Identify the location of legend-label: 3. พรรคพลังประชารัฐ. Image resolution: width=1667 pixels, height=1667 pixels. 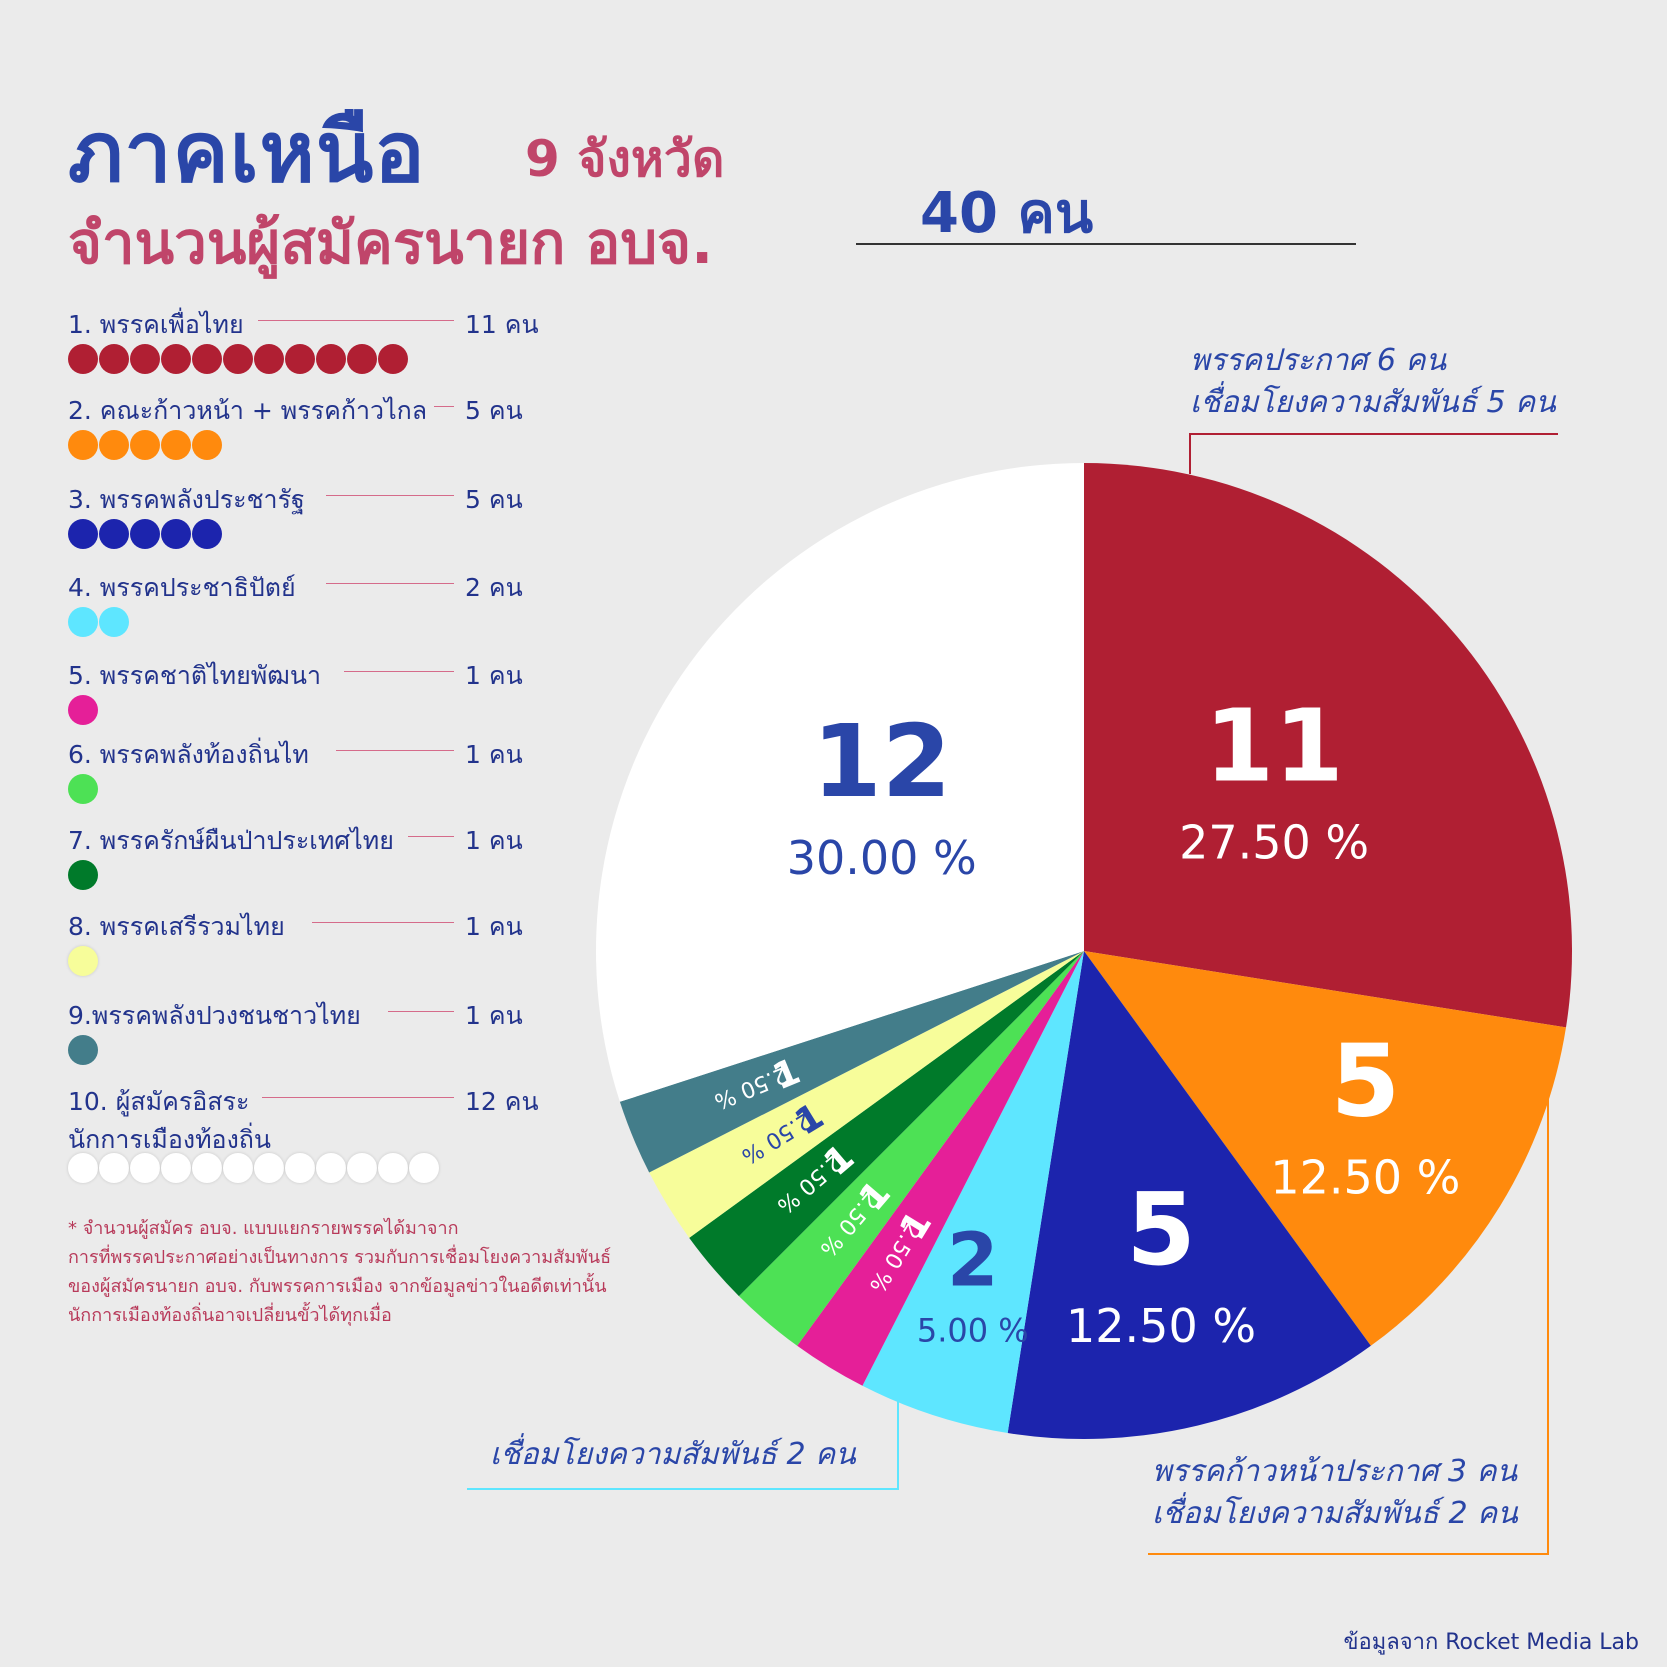
(186, 499).